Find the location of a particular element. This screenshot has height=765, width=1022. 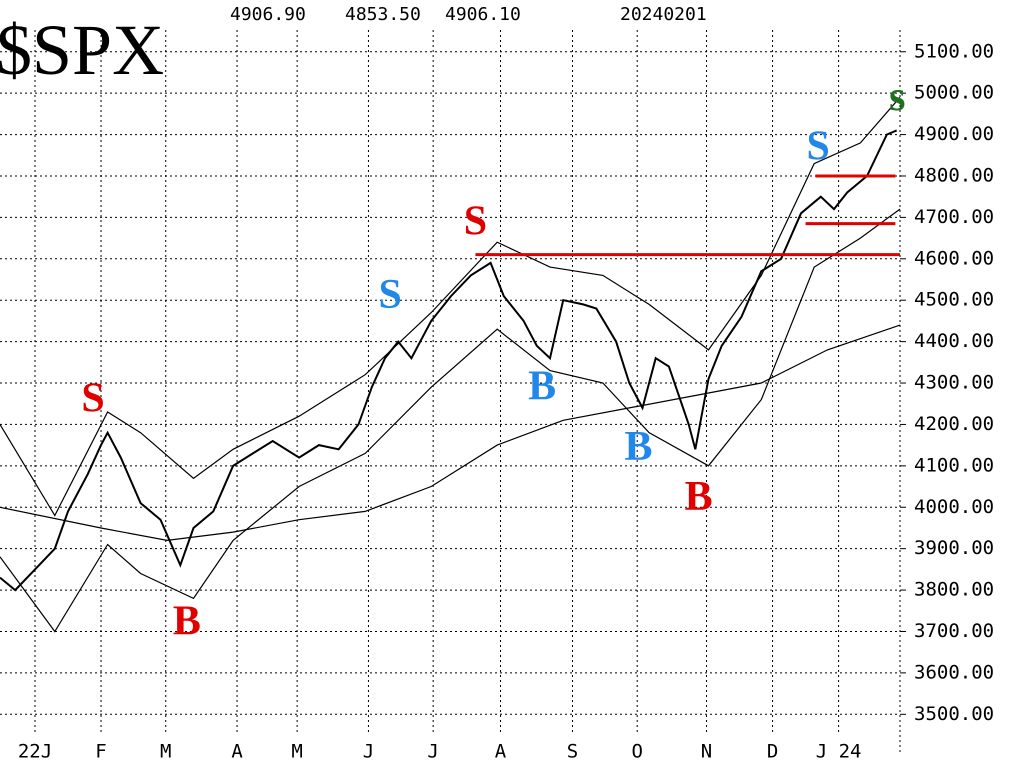

y-tick-label: 3900.00 is located at coordinates (954, 548).